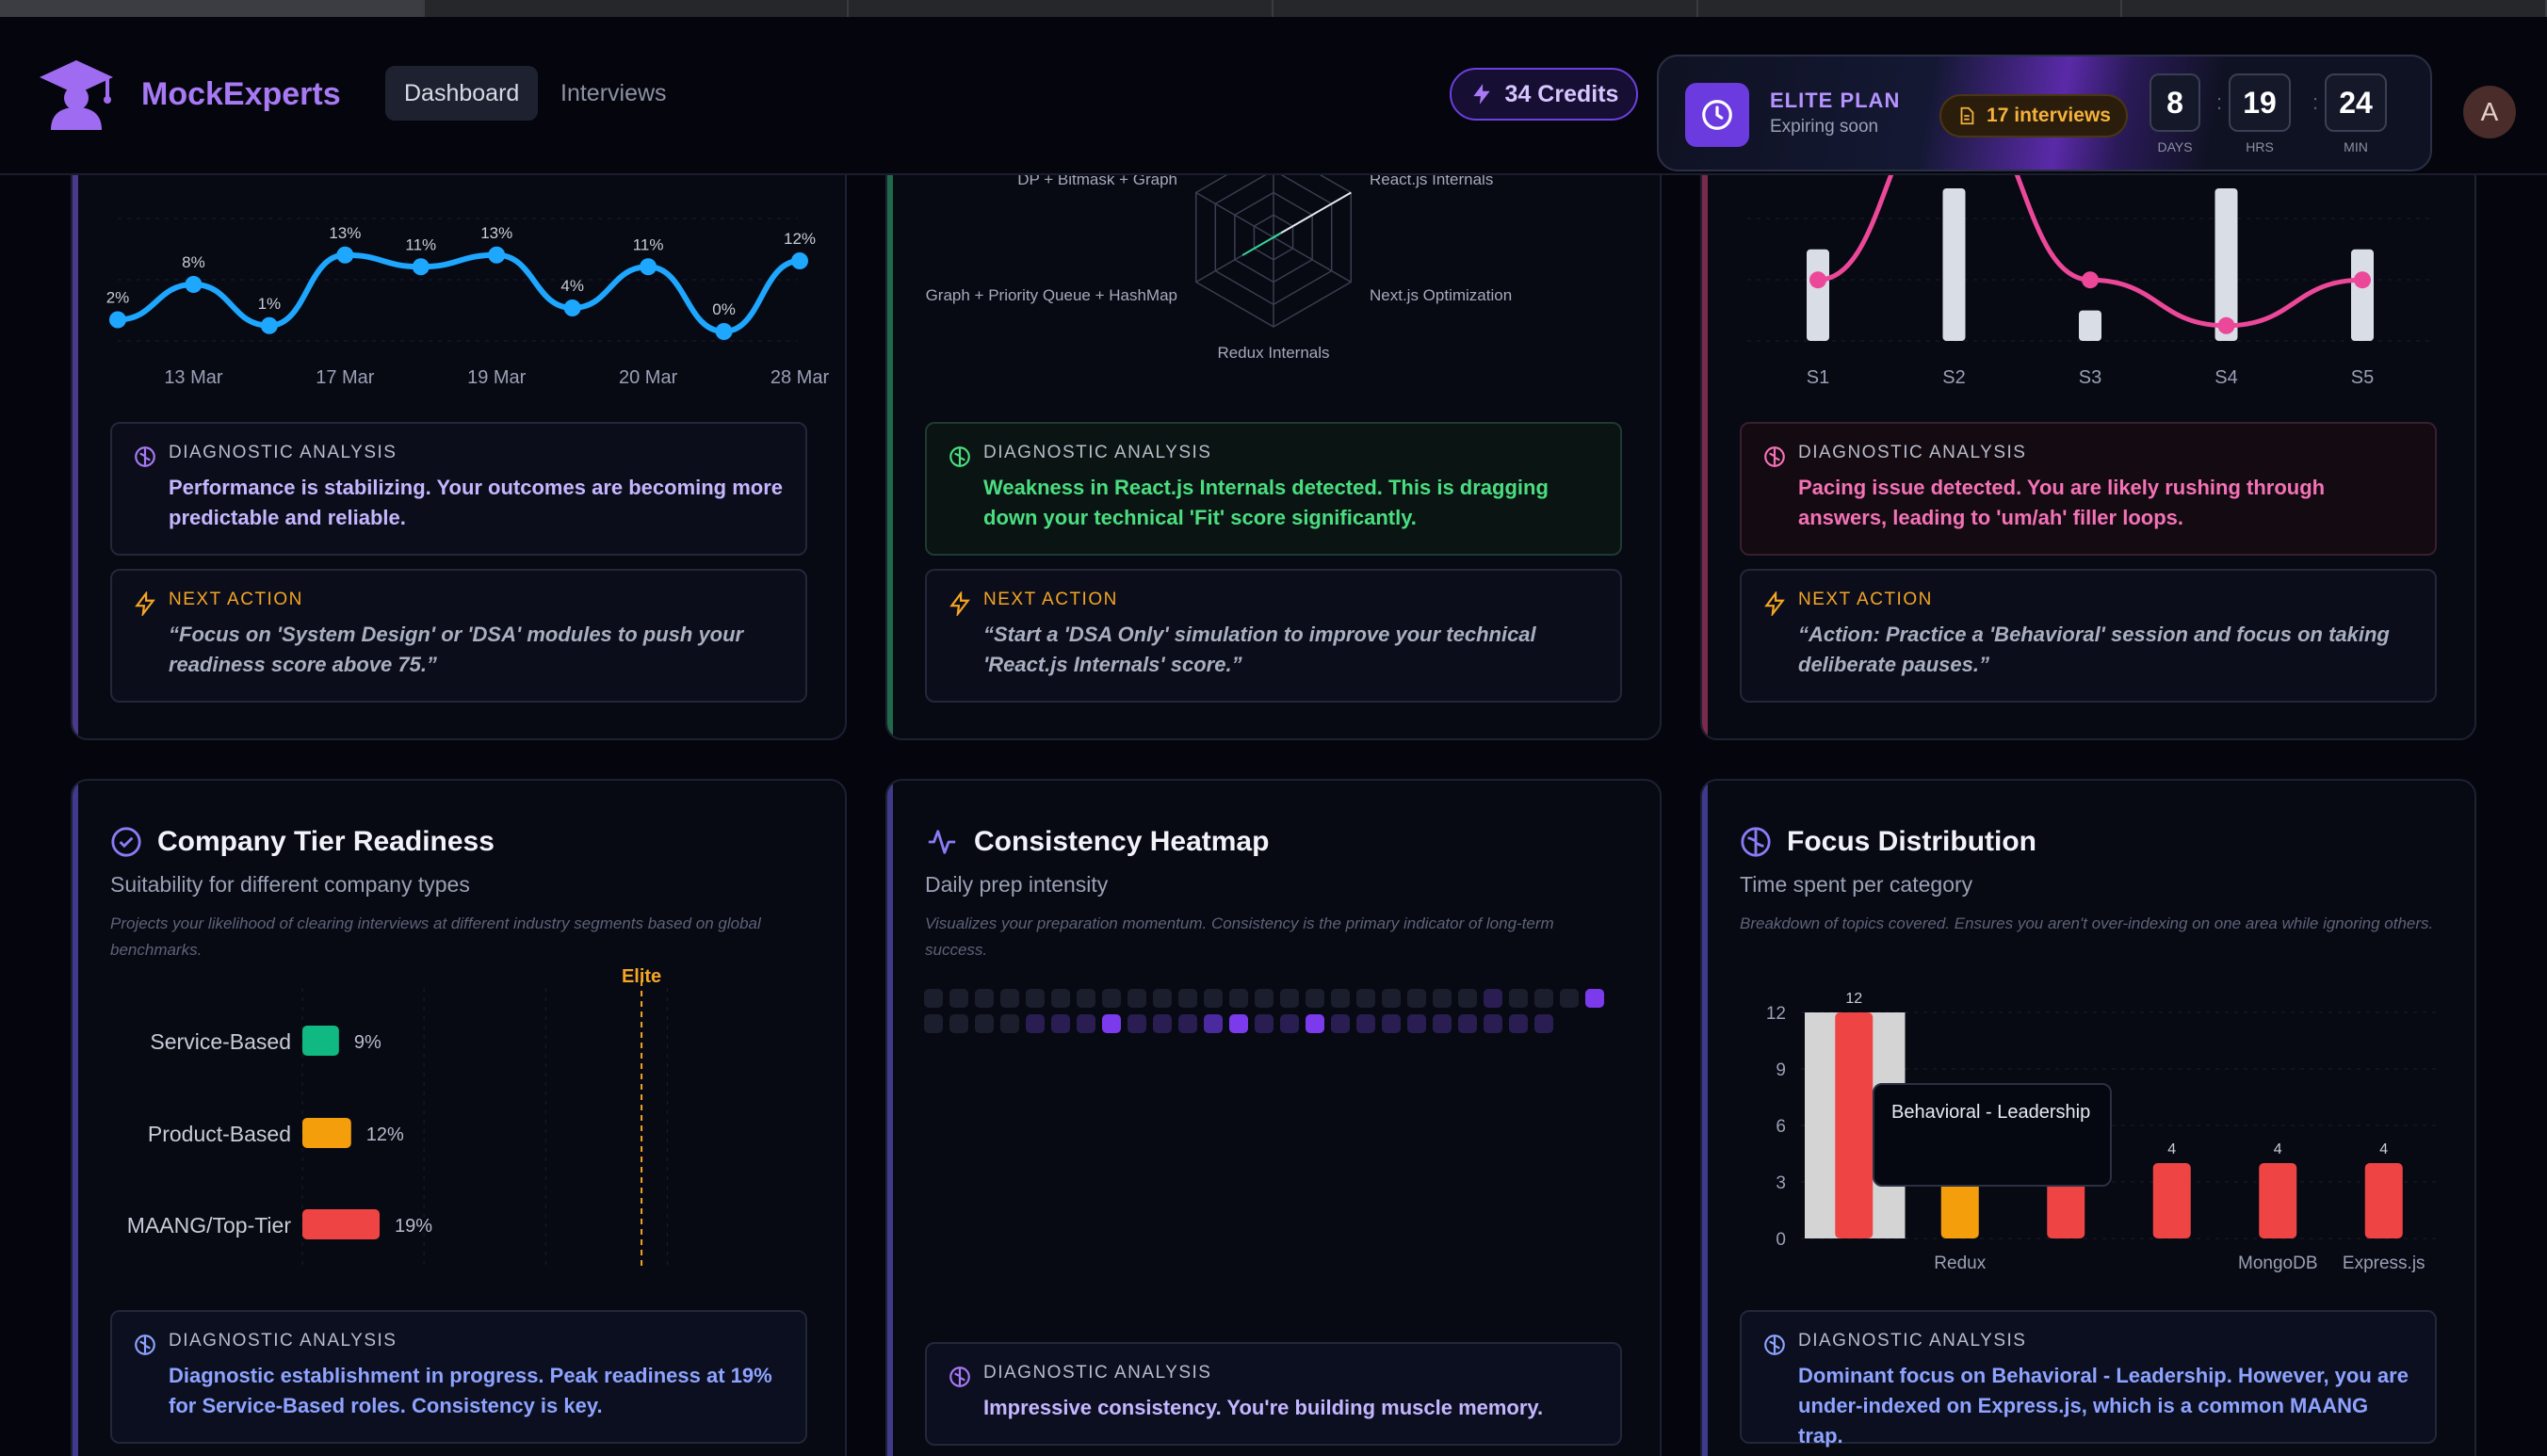 The height and width of the screenshot is (1456, 2547). I want to click on nav-interviews: Interviews, so click(613, 93).